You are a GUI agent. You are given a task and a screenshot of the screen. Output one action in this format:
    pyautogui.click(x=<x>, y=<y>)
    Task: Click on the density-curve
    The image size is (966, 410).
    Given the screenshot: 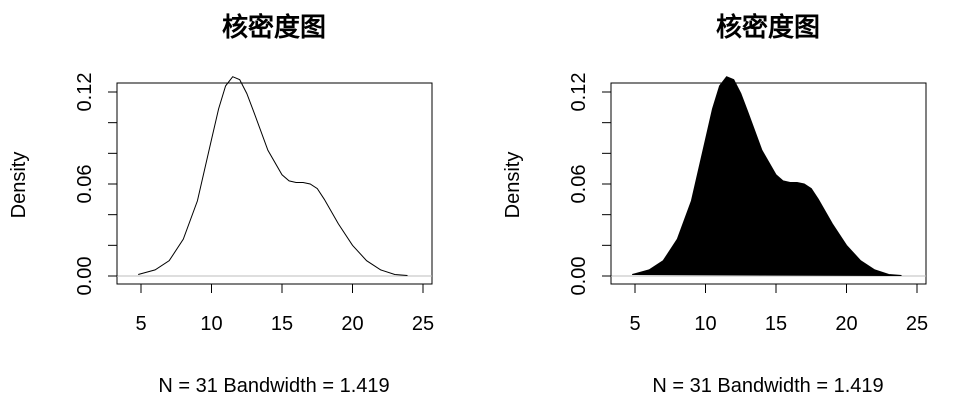 What is the action you would take?
    pyautogui.click(x=273, y=176)
    